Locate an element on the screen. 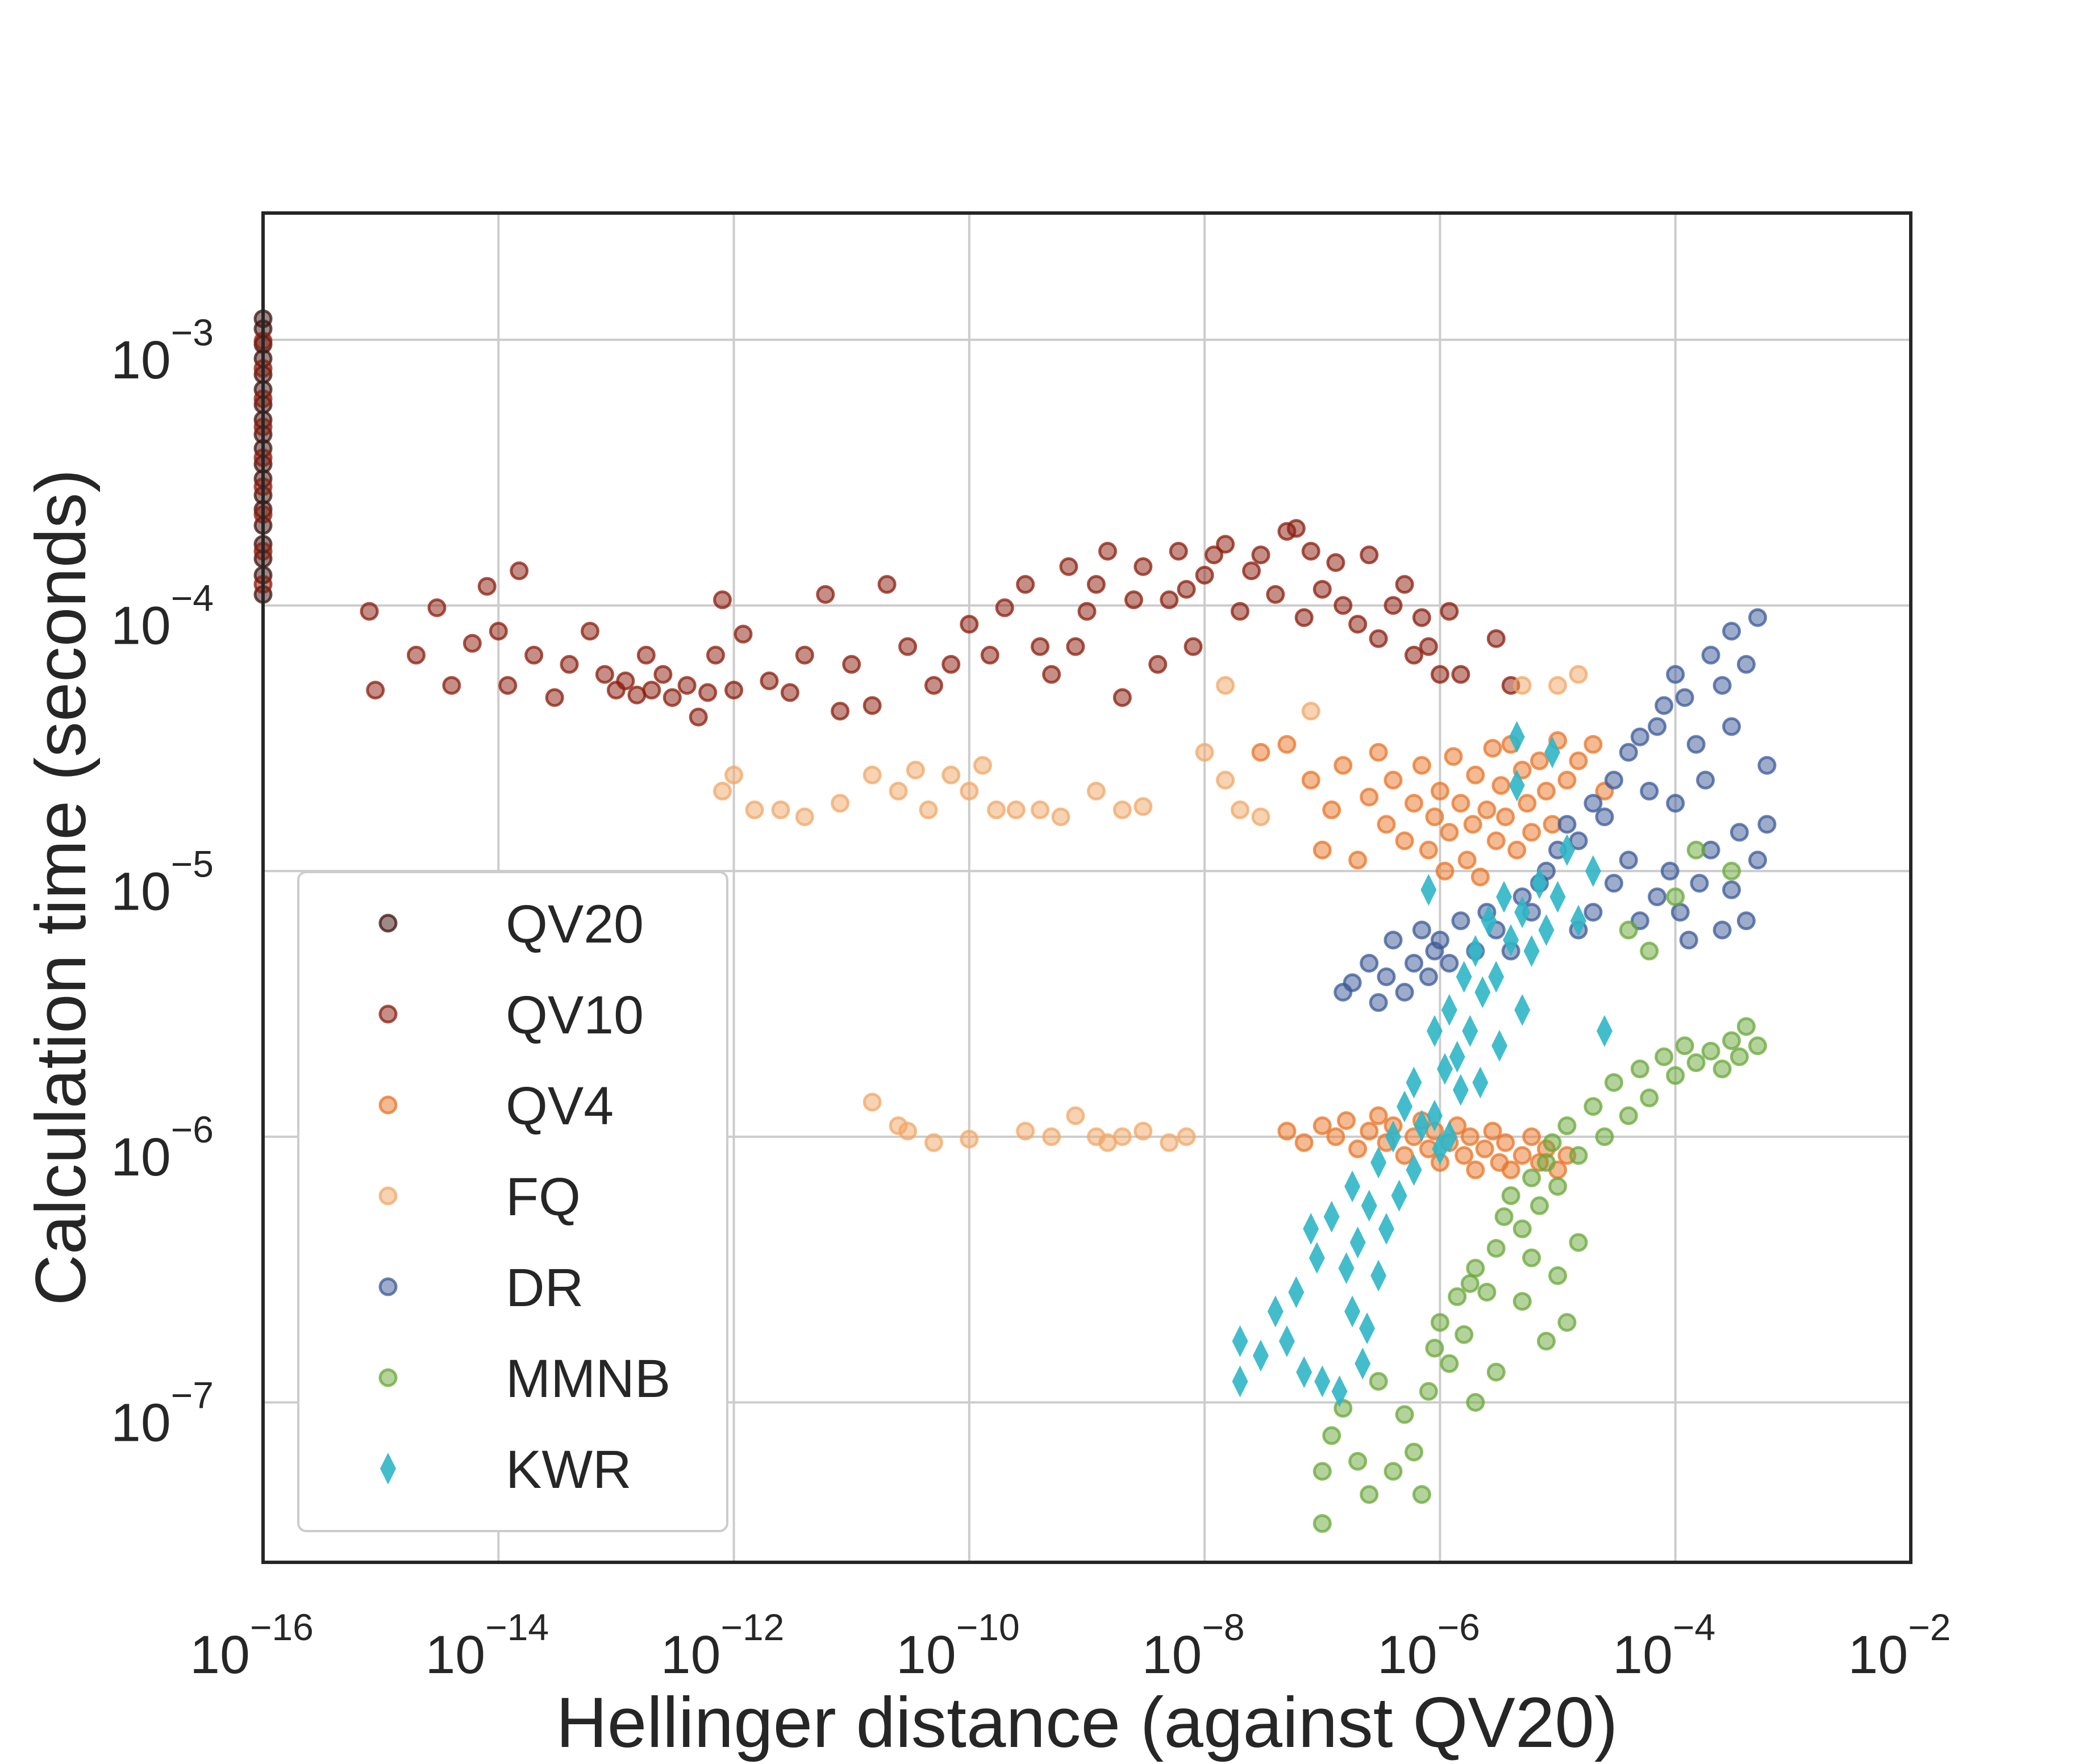 The image size is (2096, 1764). legend-item-qv20: QV20 is located at coordinates (511, 924).